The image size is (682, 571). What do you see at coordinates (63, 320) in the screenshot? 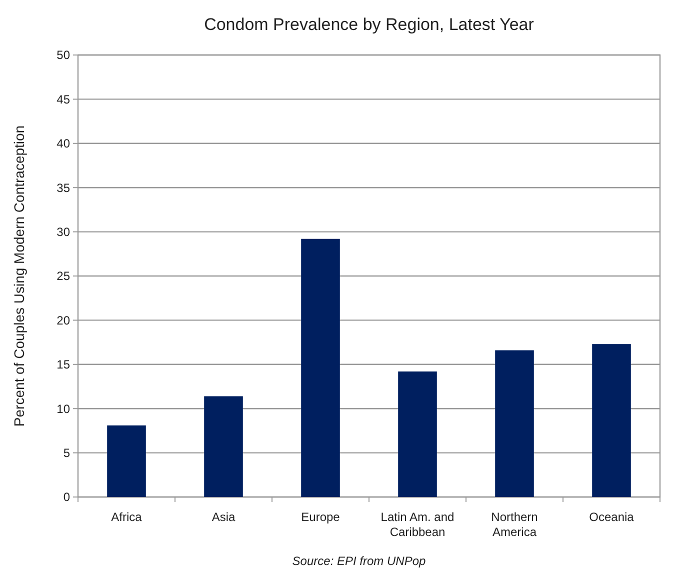
I see `y-tick-label: 20` at bounding box center [63, 320].